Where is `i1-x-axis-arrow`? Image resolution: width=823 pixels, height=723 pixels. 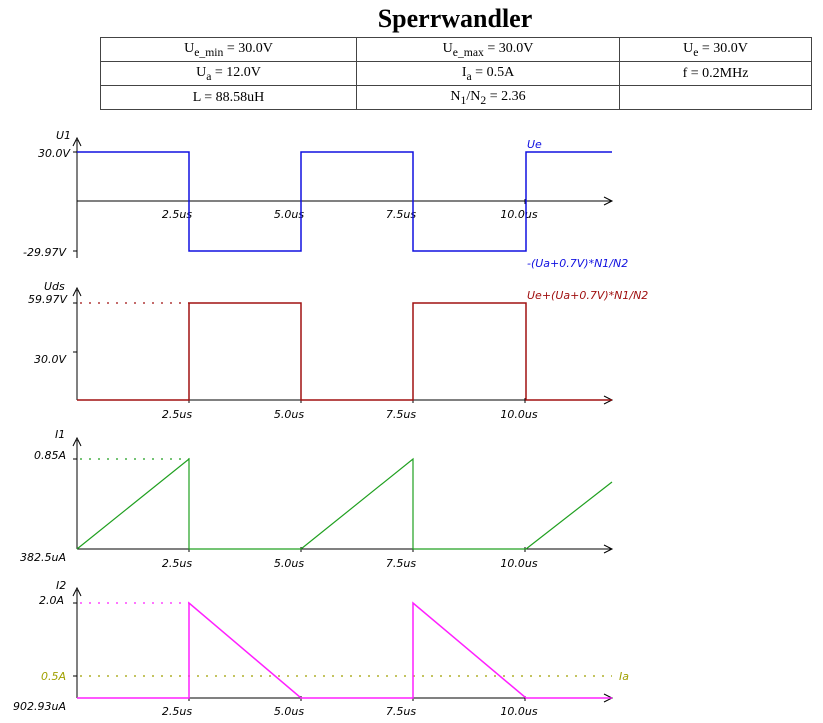 i1-x-axis-arrow is located at coordinates (608, 549).